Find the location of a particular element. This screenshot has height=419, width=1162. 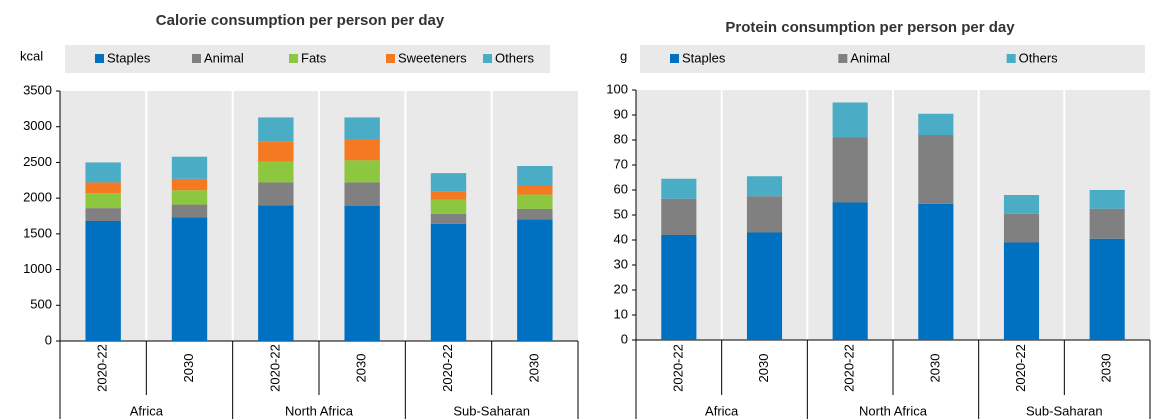

y-axis-label: g is located at coordinates (623, 55).